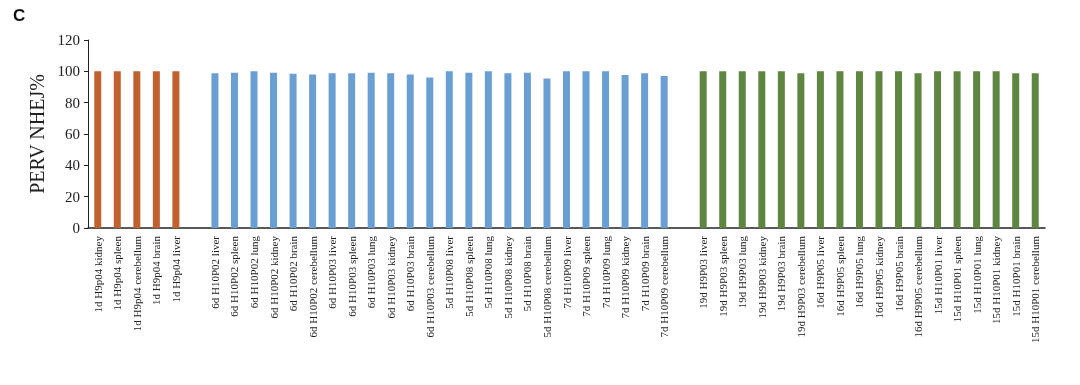 The width and height of the screenshot is (1080, 385). Describe the element at coordinates (254, 272) in the screenshot. I see `x-tick-label: 6d H10P02 lung` at that location.